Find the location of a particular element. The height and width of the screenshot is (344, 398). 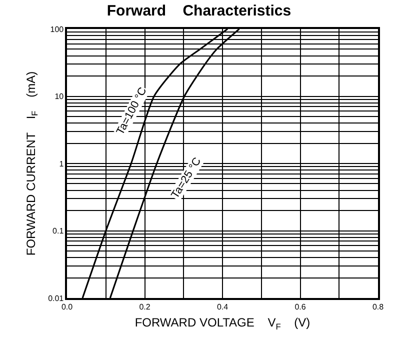

x-tick-label: 0.8 is located at coordinates (378, 307).